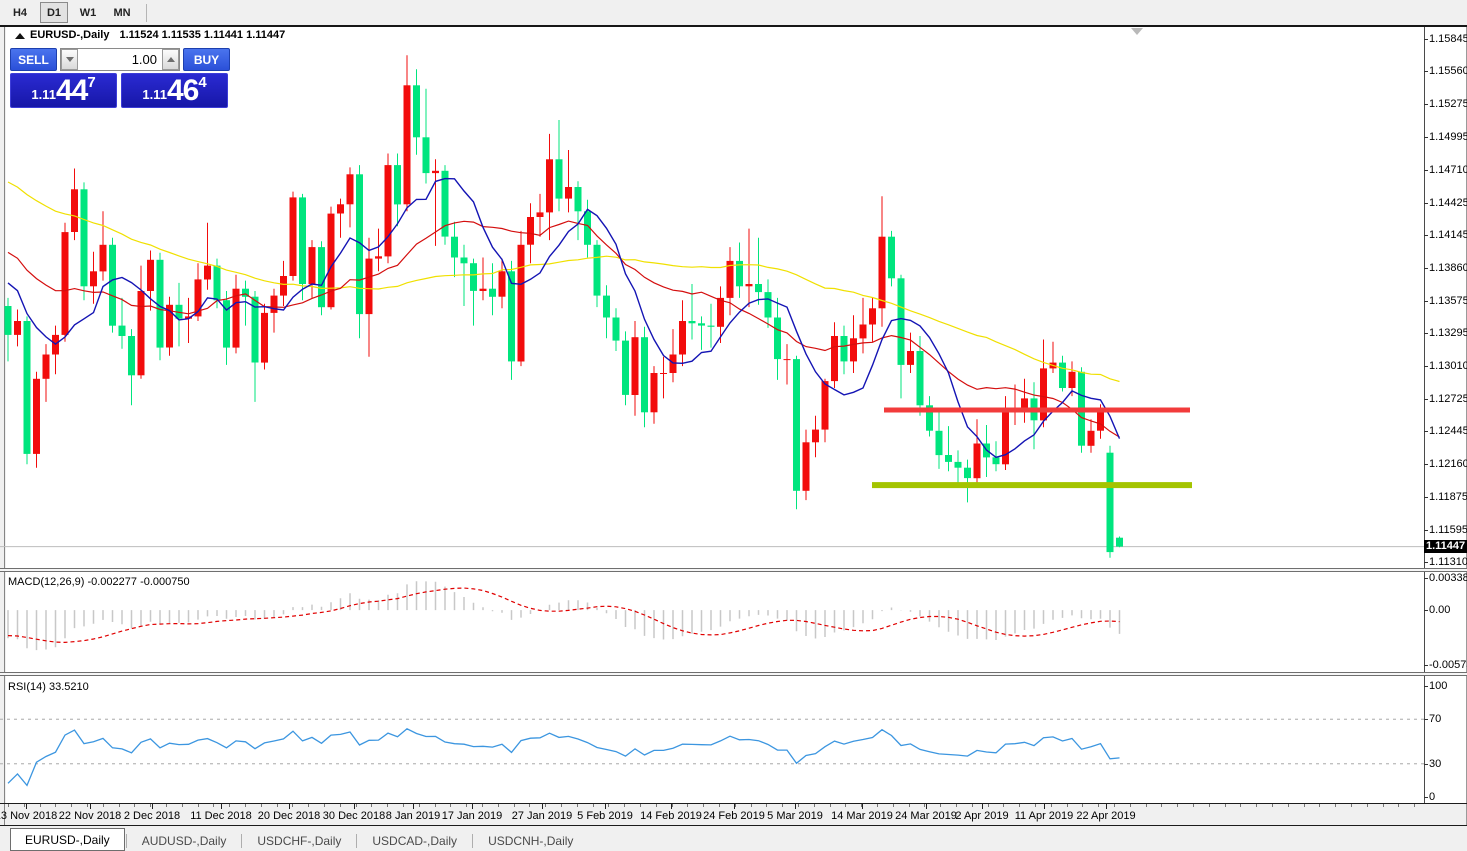 This screenshot has width=1467, height=851. Describe the element at coordinates (542, 816) in the screenshot. I see `time-axis-label: 27 Jan 2019` at that location.